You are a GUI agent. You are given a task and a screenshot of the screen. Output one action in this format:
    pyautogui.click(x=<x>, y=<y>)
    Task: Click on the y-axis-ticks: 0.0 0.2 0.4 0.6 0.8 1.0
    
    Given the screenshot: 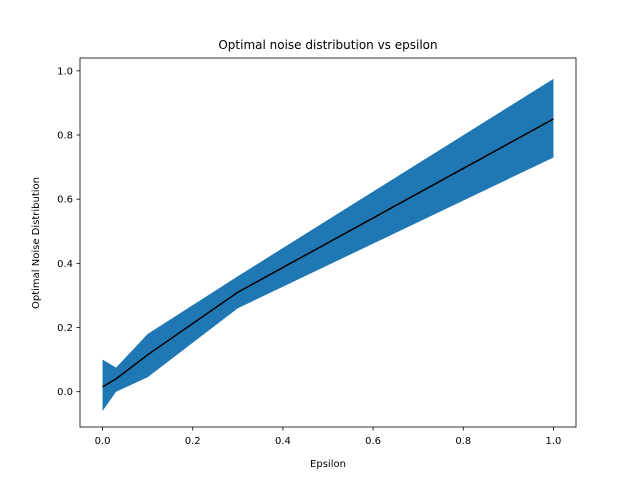 What is the action you would take?
    pyautogui.click(x=68, y=232)
    